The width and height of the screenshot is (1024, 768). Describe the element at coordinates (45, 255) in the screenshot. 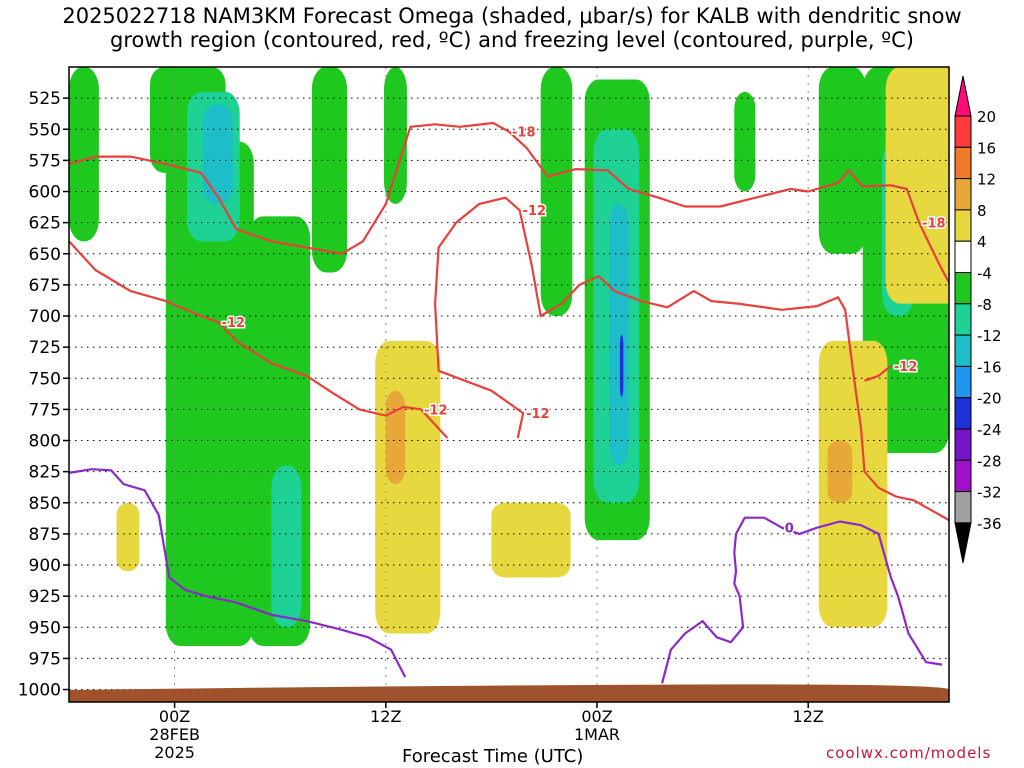

I see `y-tick-label-5: 650` at that location.